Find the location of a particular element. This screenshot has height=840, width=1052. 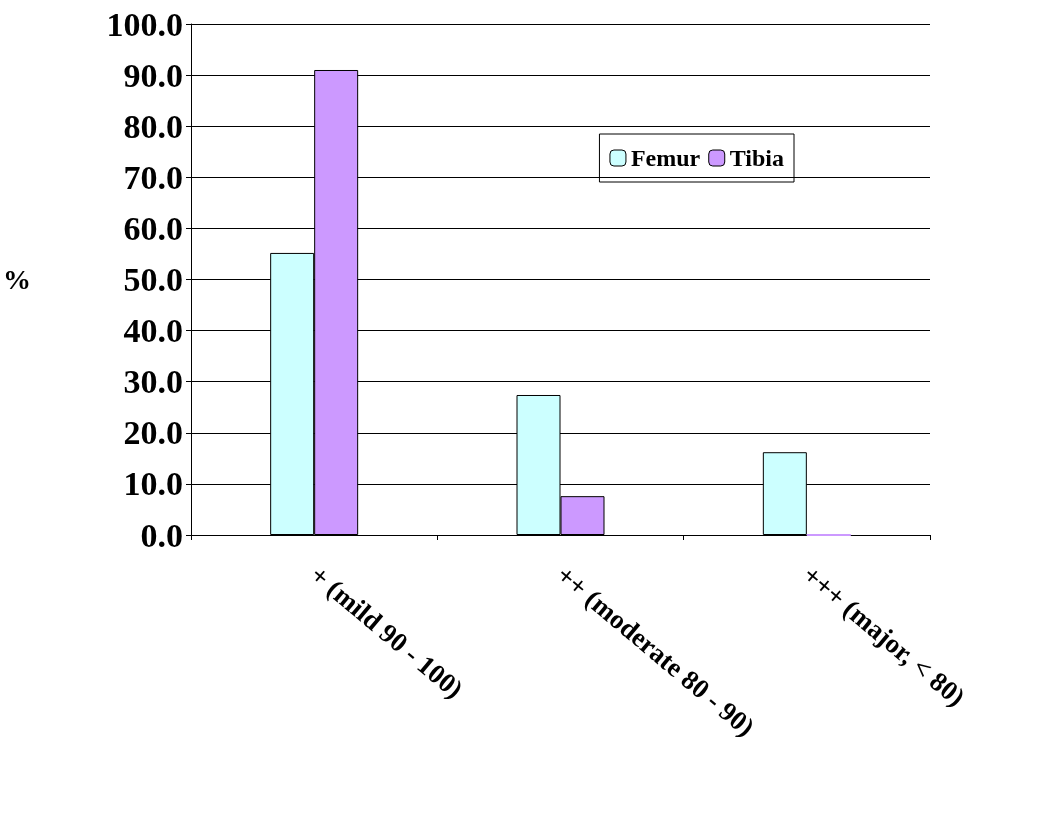

y-tick-label: 40.0 is located at coordinates (153, 331).